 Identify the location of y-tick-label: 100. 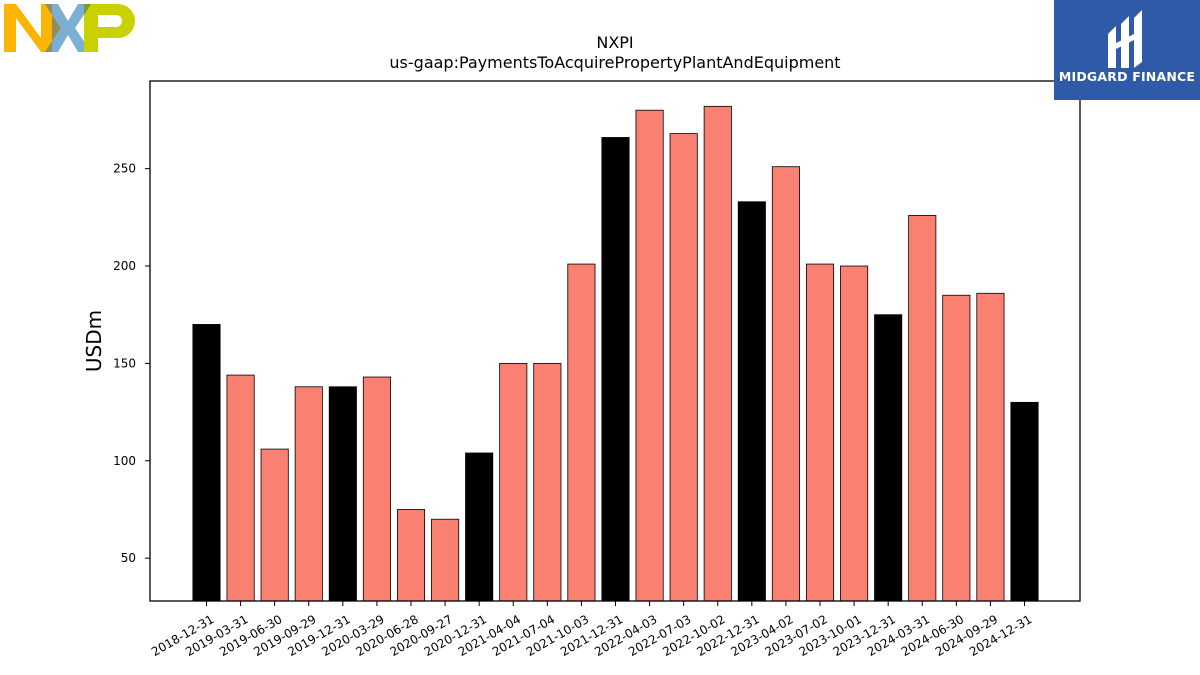
(124, 461).